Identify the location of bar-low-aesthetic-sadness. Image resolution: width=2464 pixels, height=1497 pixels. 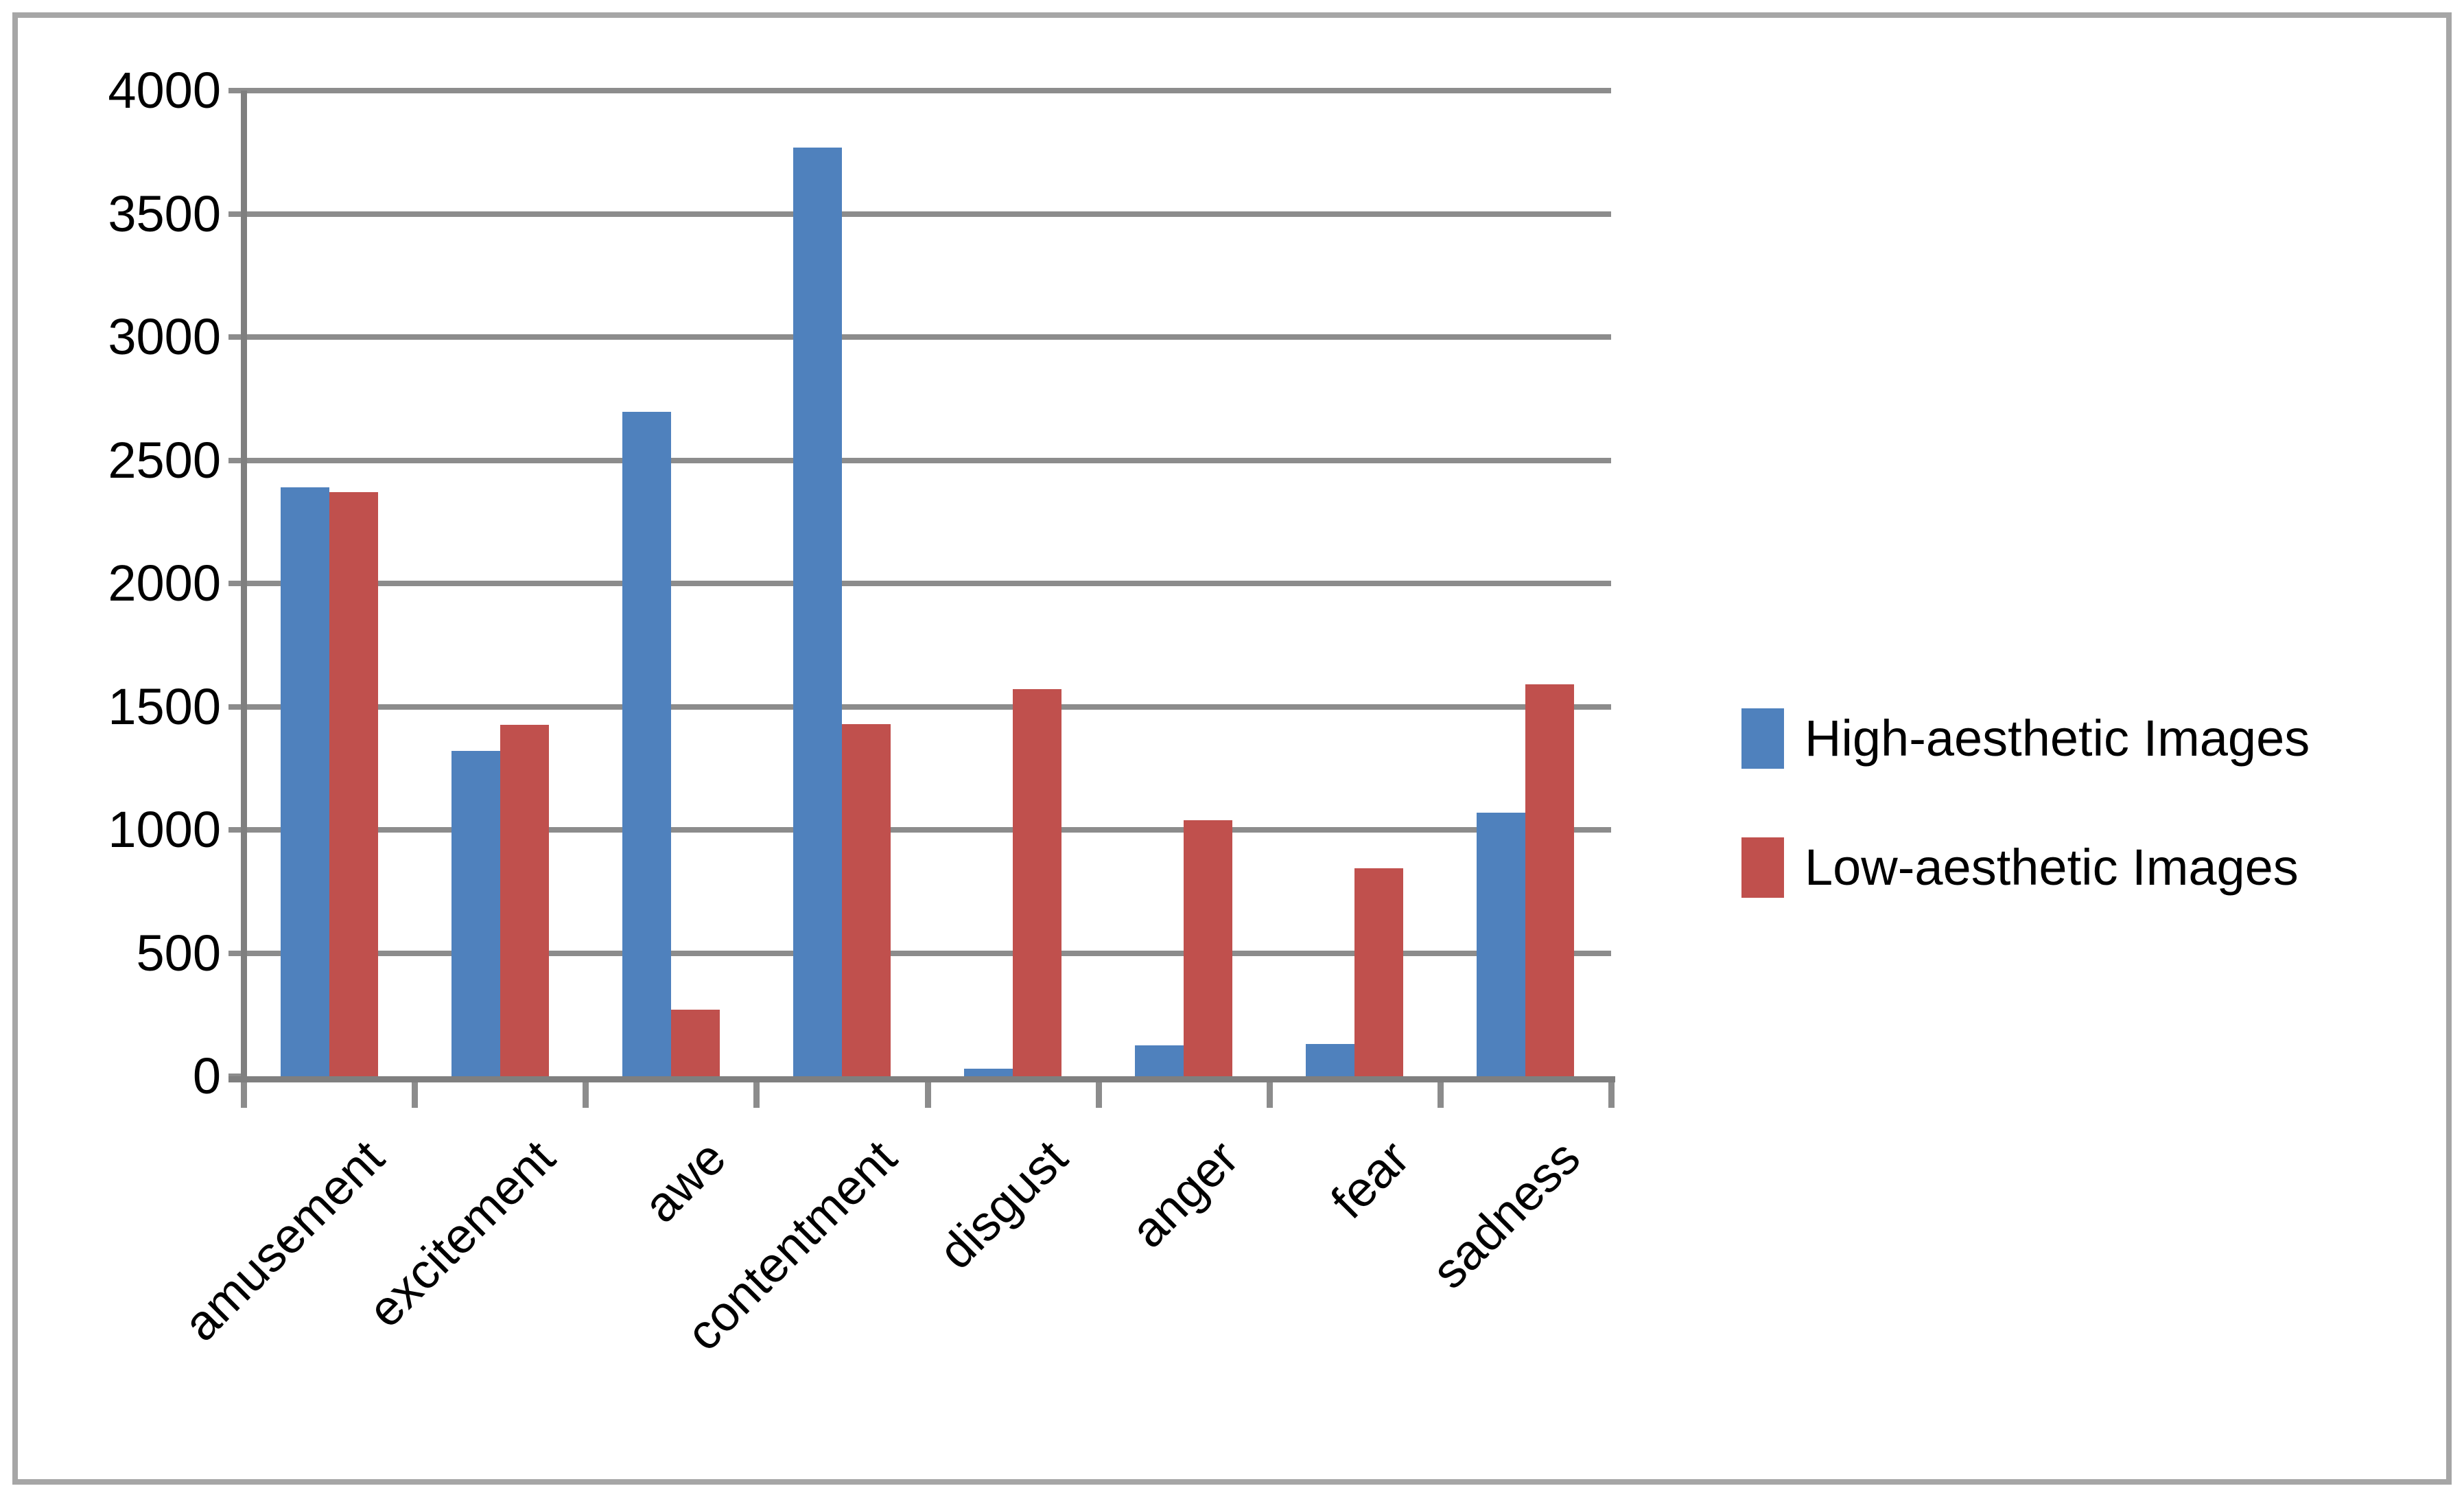
(1550, 880).